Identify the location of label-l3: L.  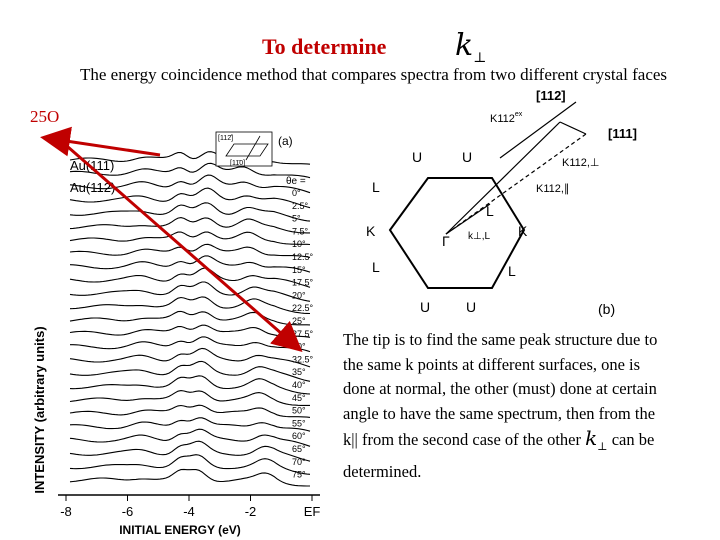
(490, 211).